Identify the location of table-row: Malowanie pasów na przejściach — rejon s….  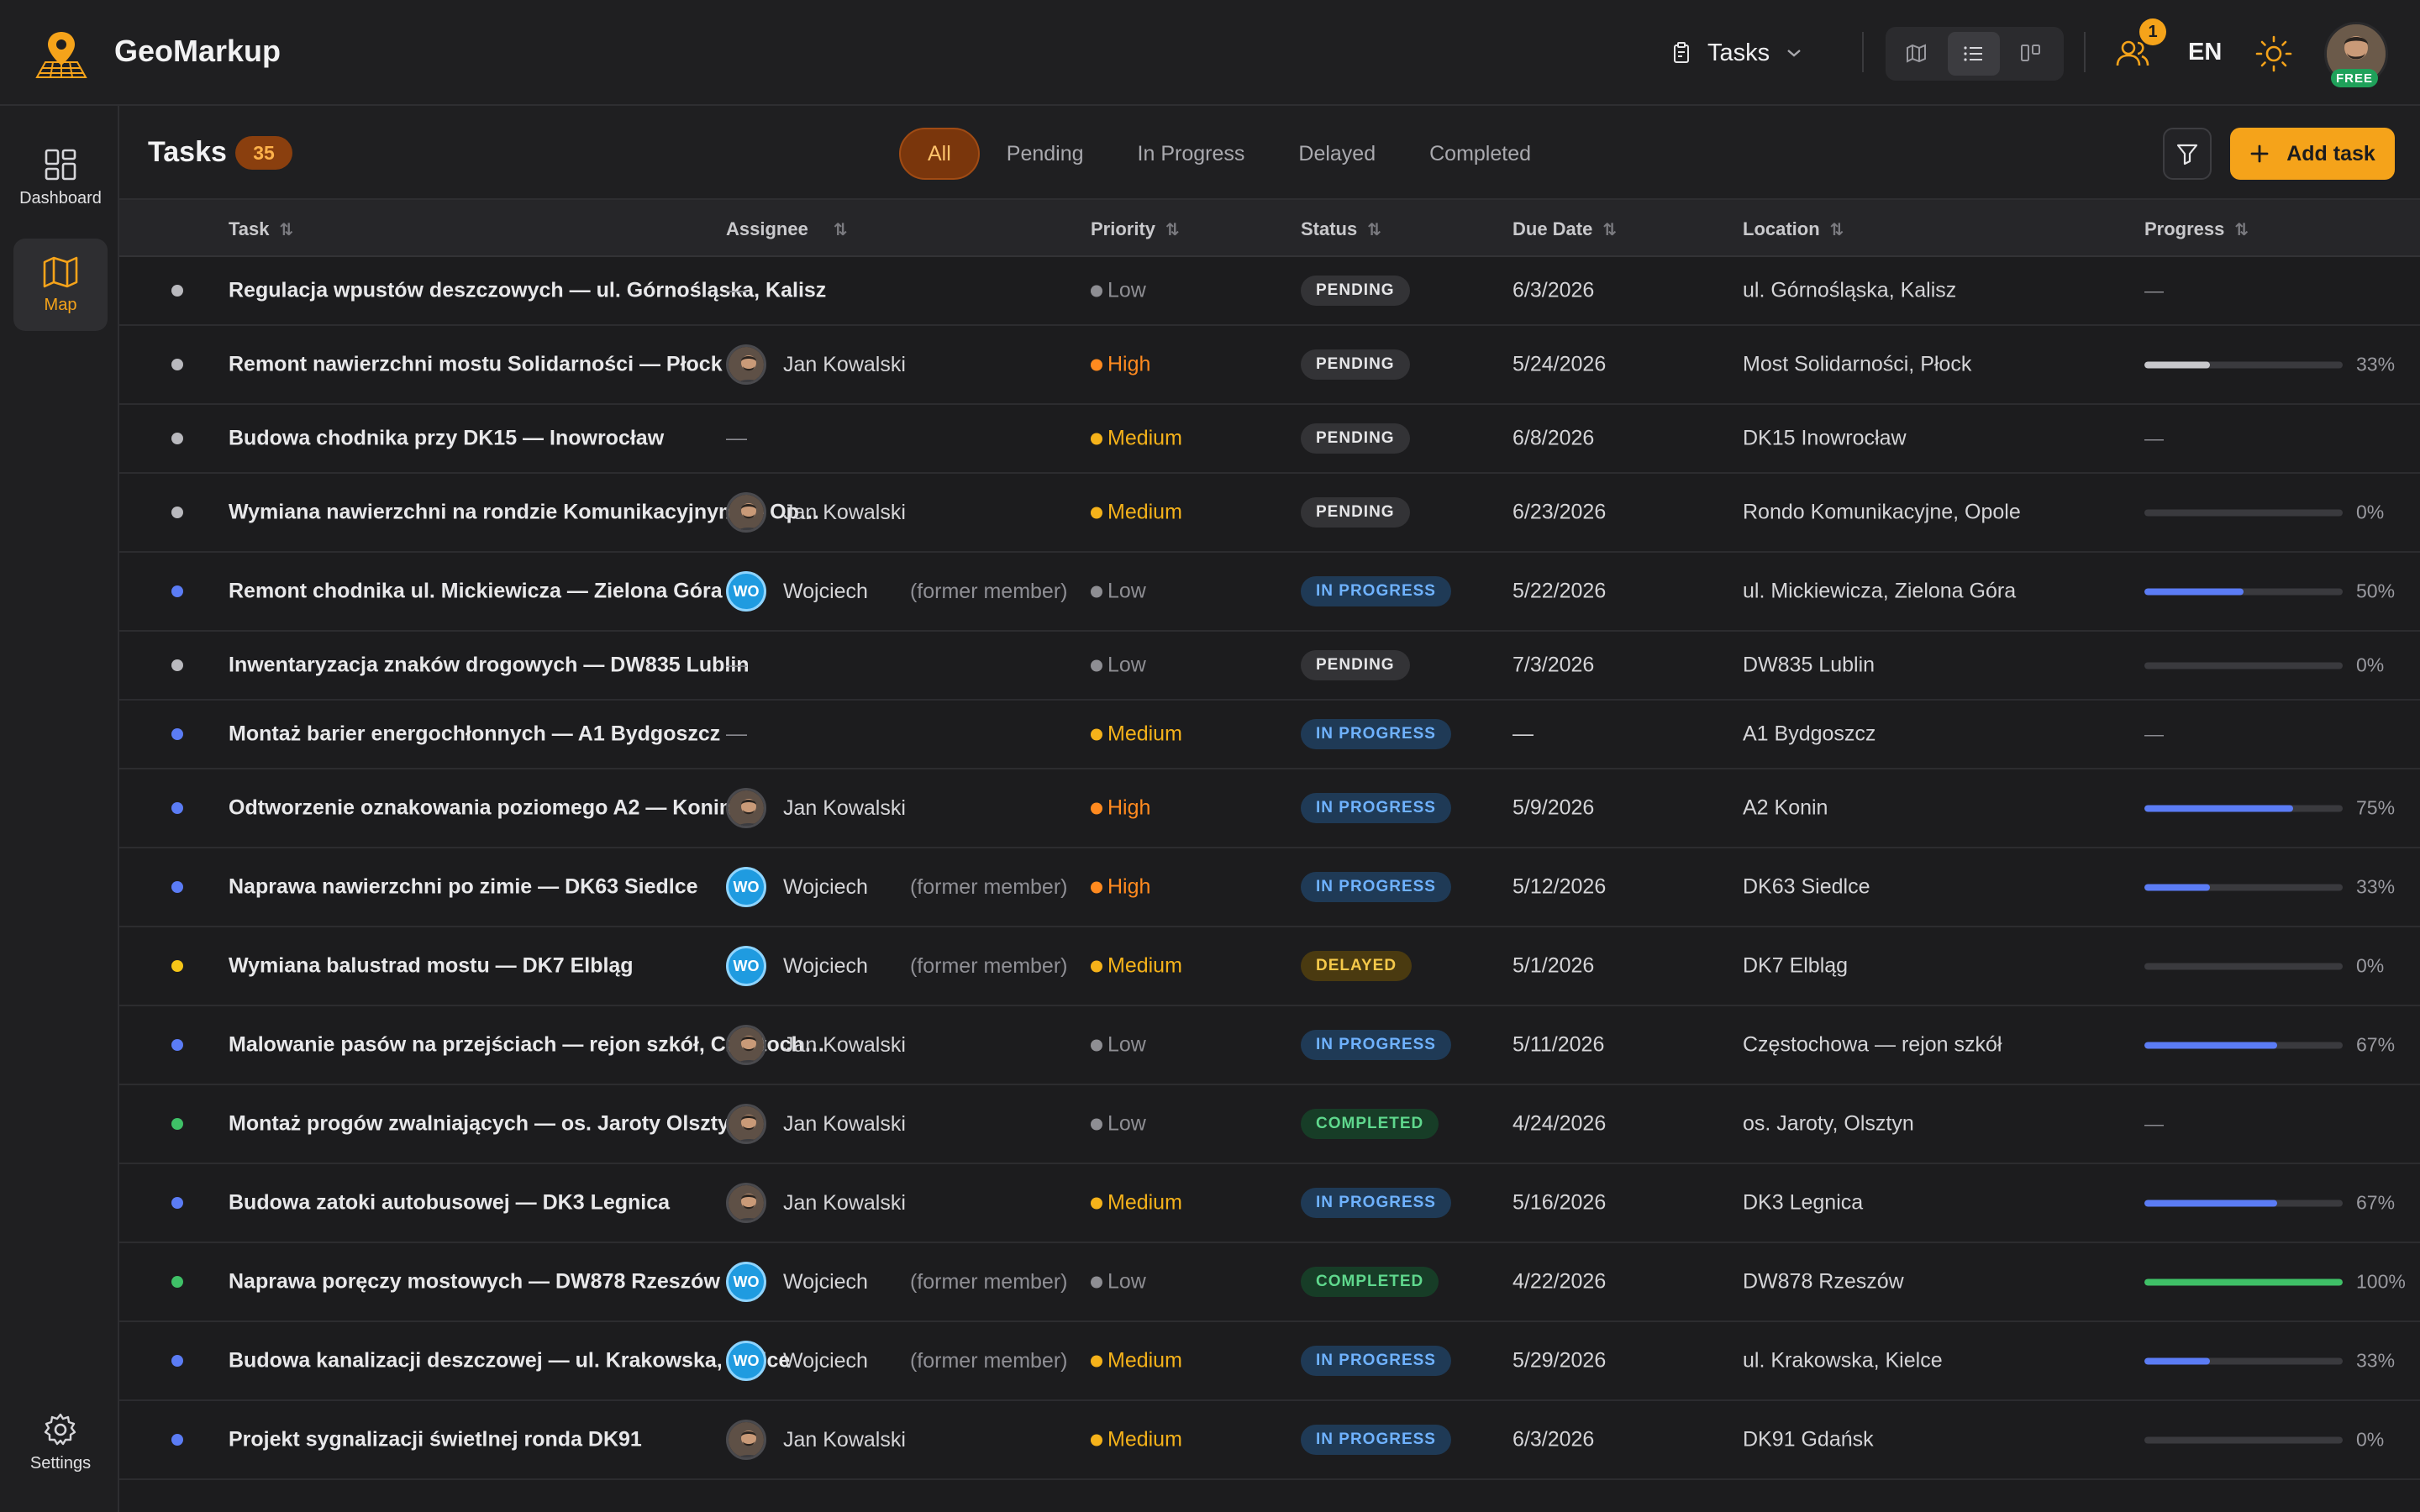
(1269, 1045).